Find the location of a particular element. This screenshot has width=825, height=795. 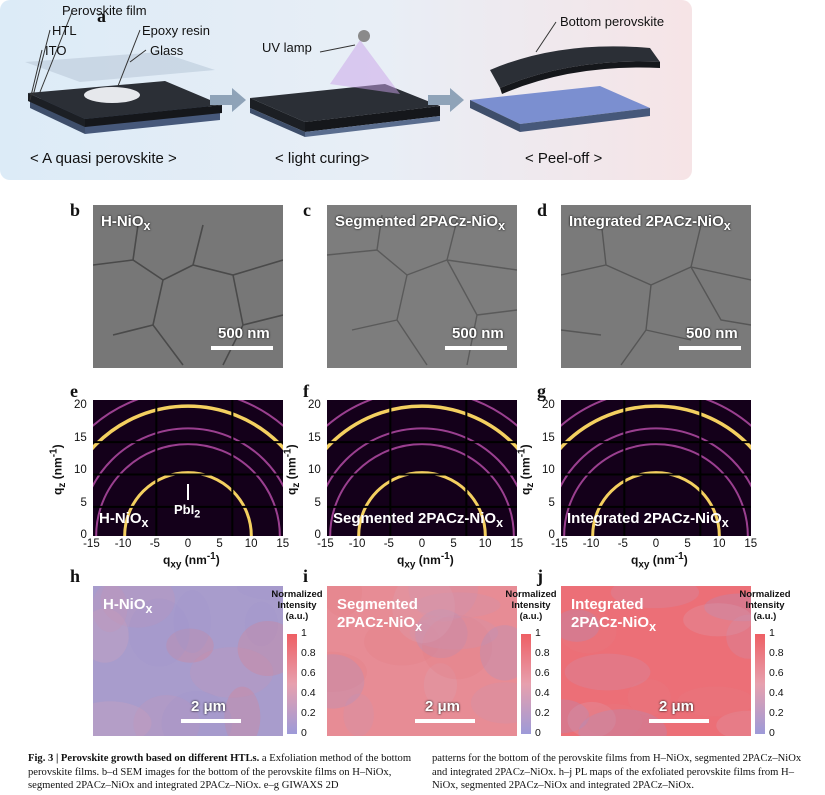

panel-label-i: i is located at coordinates (306, 576).